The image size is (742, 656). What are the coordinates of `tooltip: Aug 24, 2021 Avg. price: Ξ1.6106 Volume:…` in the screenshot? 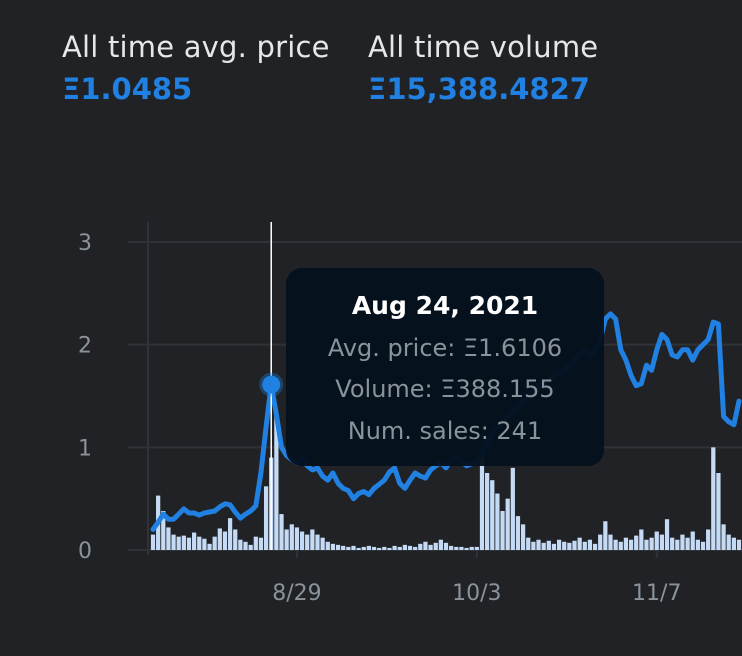 It's located at (445, 367).